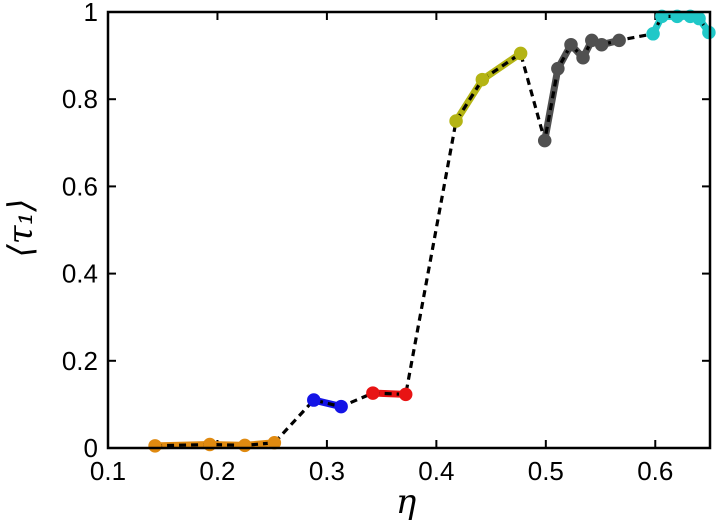 The width and height of the screenshot is (716, 520). I want to click on y-tick-label: 1, so click(91, 13).